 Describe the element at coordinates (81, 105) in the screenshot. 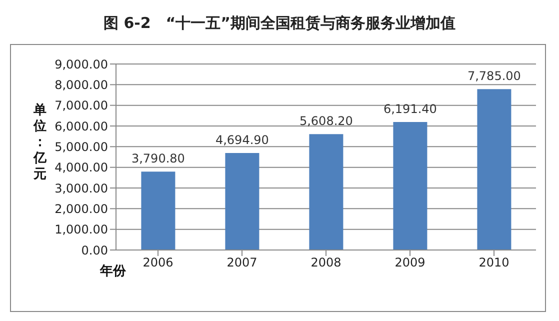

I see `y-tick-label: 7,000.00` at that location.